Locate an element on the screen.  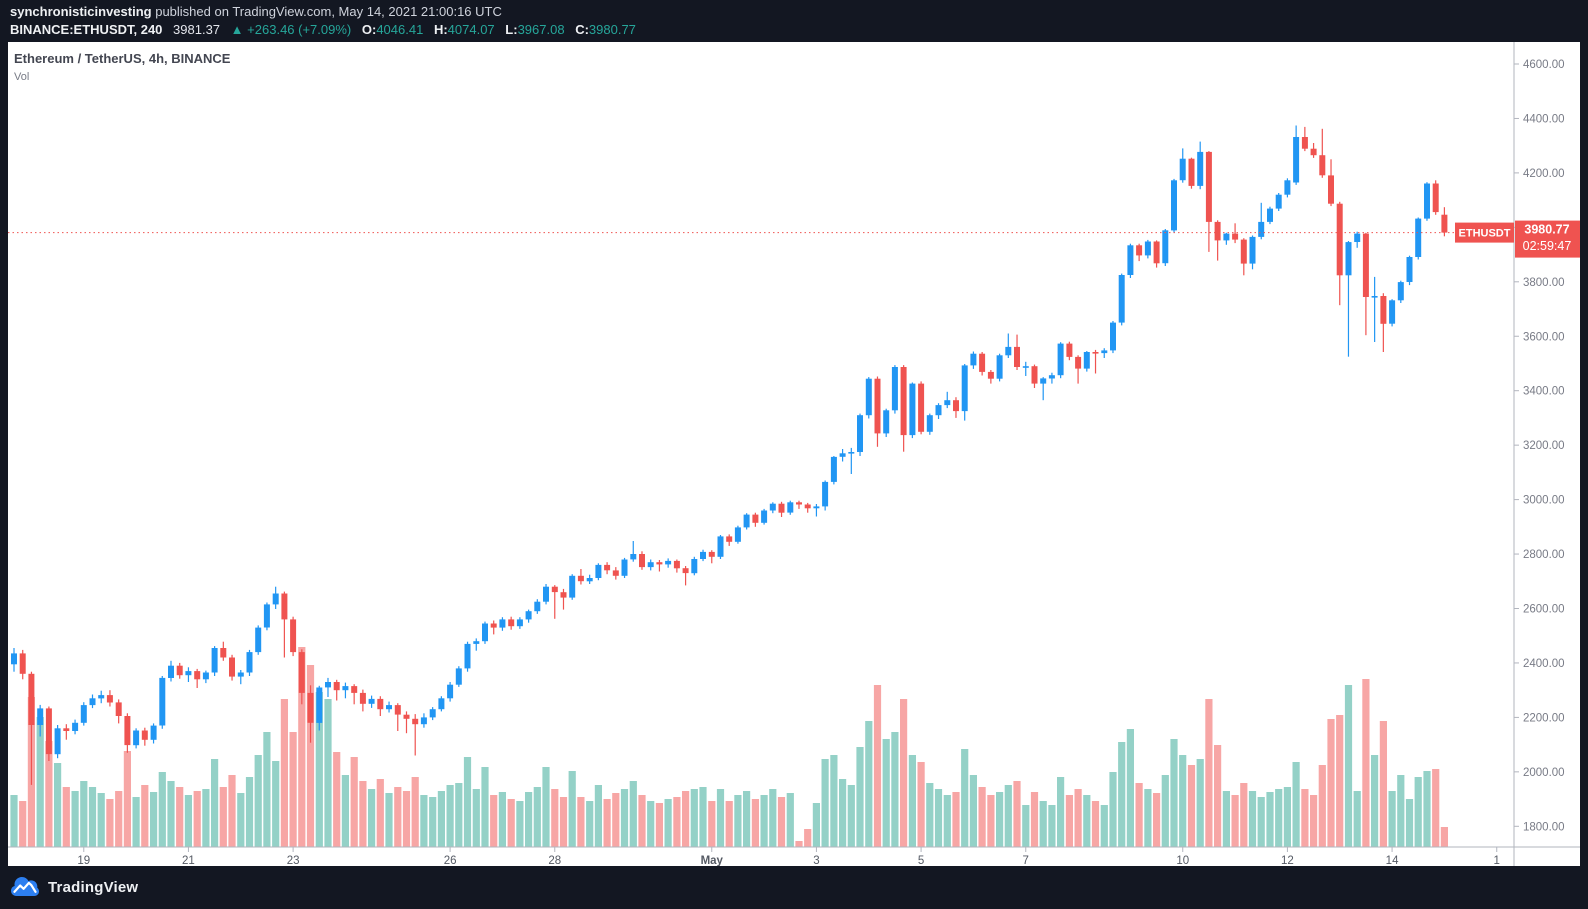
low-label: L: is located at coordinates (511, 29).